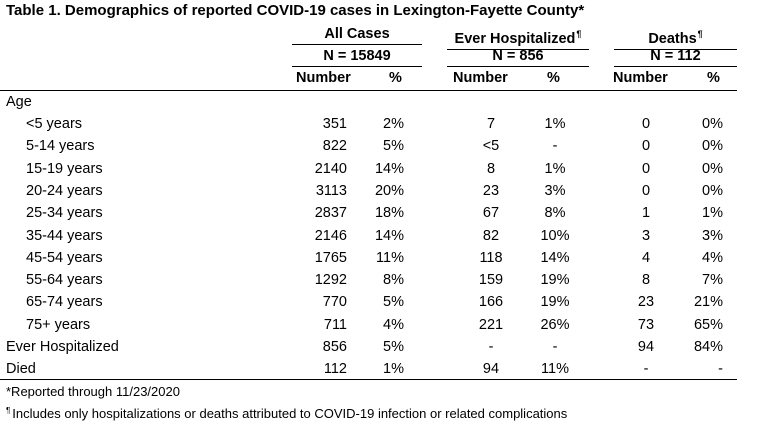 Image resolution: width=768 pixels, height=440 pixels. I want to click on section-label: Age, so click(19, 102).